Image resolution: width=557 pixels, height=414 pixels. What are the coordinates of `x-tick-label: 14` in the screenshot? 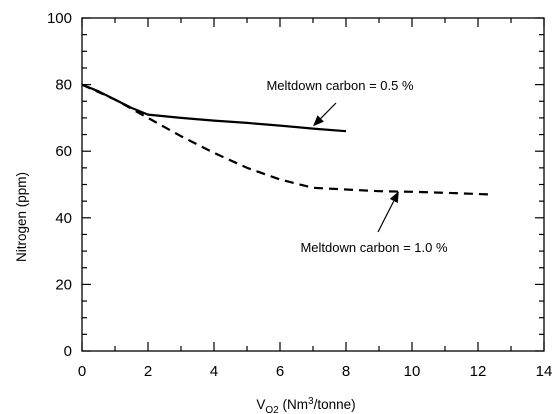 It's located at (544, 371).